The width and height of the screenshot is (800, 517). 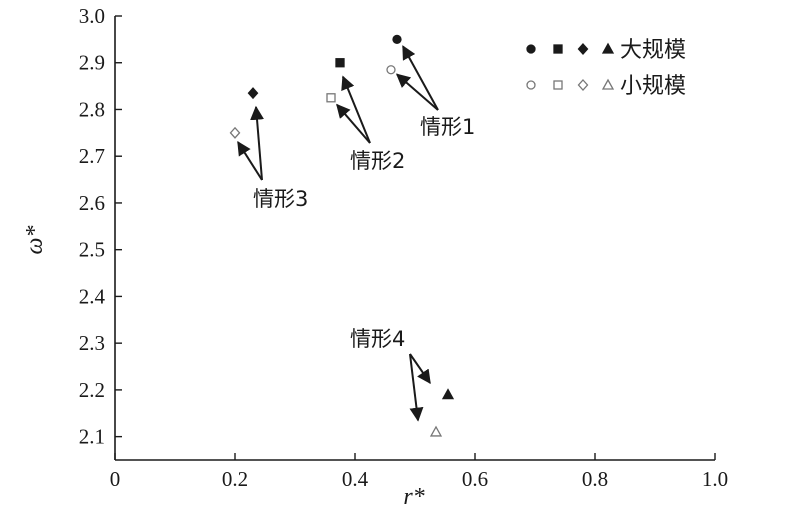 What do you see at coordinates (331, 98) in the screenshot?
I see `small-scale-square-point` at bounding box center [331, 98].